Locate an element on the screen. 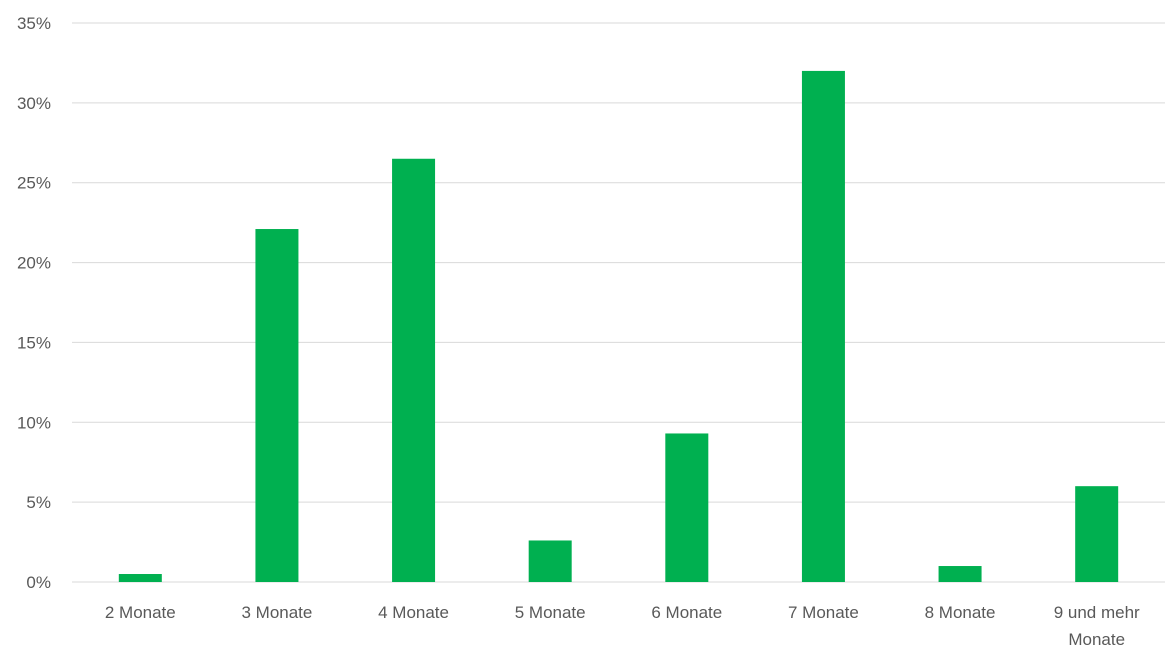 The width and height of the screenshot is (1172, 652). y-tick-label: 10% is located at coordinates (34, 422).